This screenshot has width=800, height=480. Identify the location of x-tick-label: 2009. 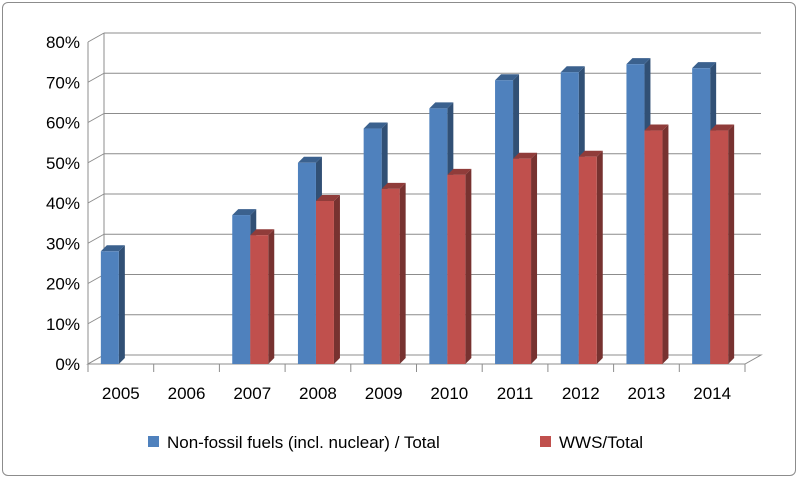
(384, 393).